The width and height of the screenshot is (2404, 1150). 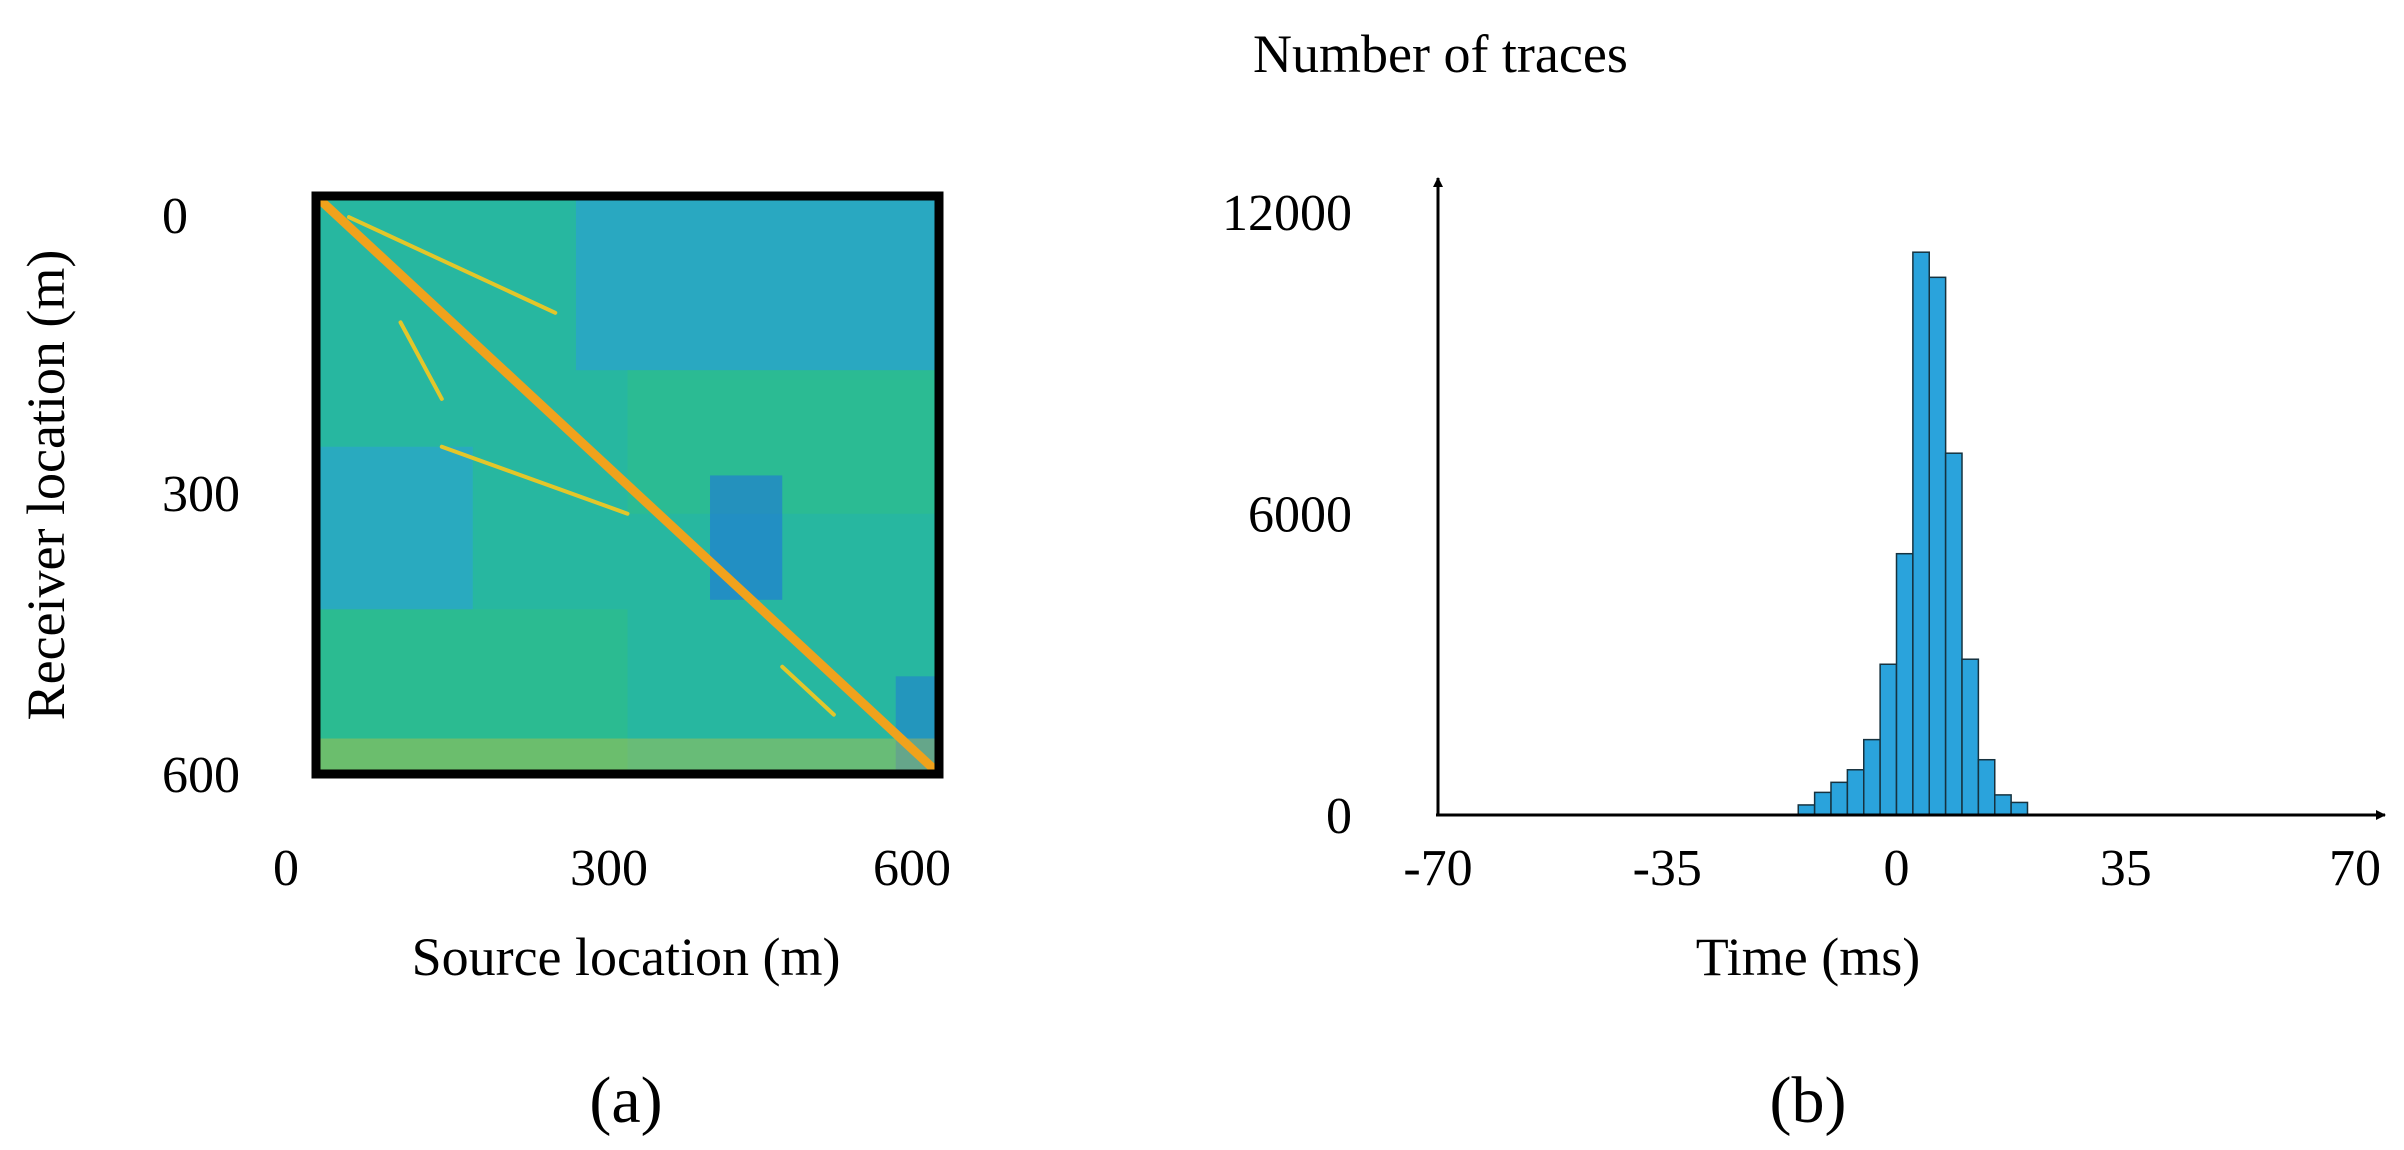 What do you see at coordinates (1287, 213) in the screenshot?
I see `histogram-y-tick: 12000` at bounding box center [1287, 213].